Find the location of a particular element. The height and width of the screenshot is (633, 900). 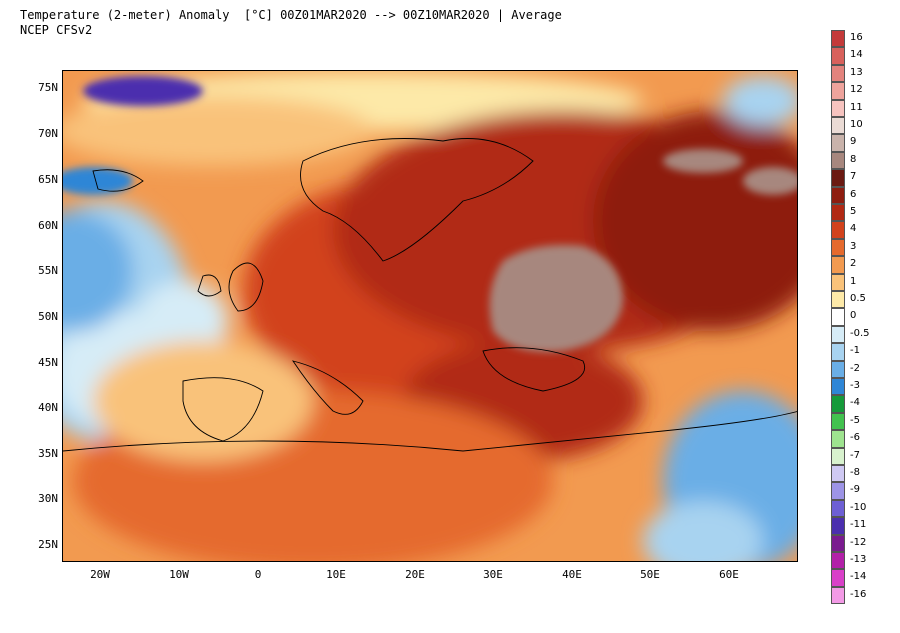

legend-label: -5 is located at coordinates (855, 420).